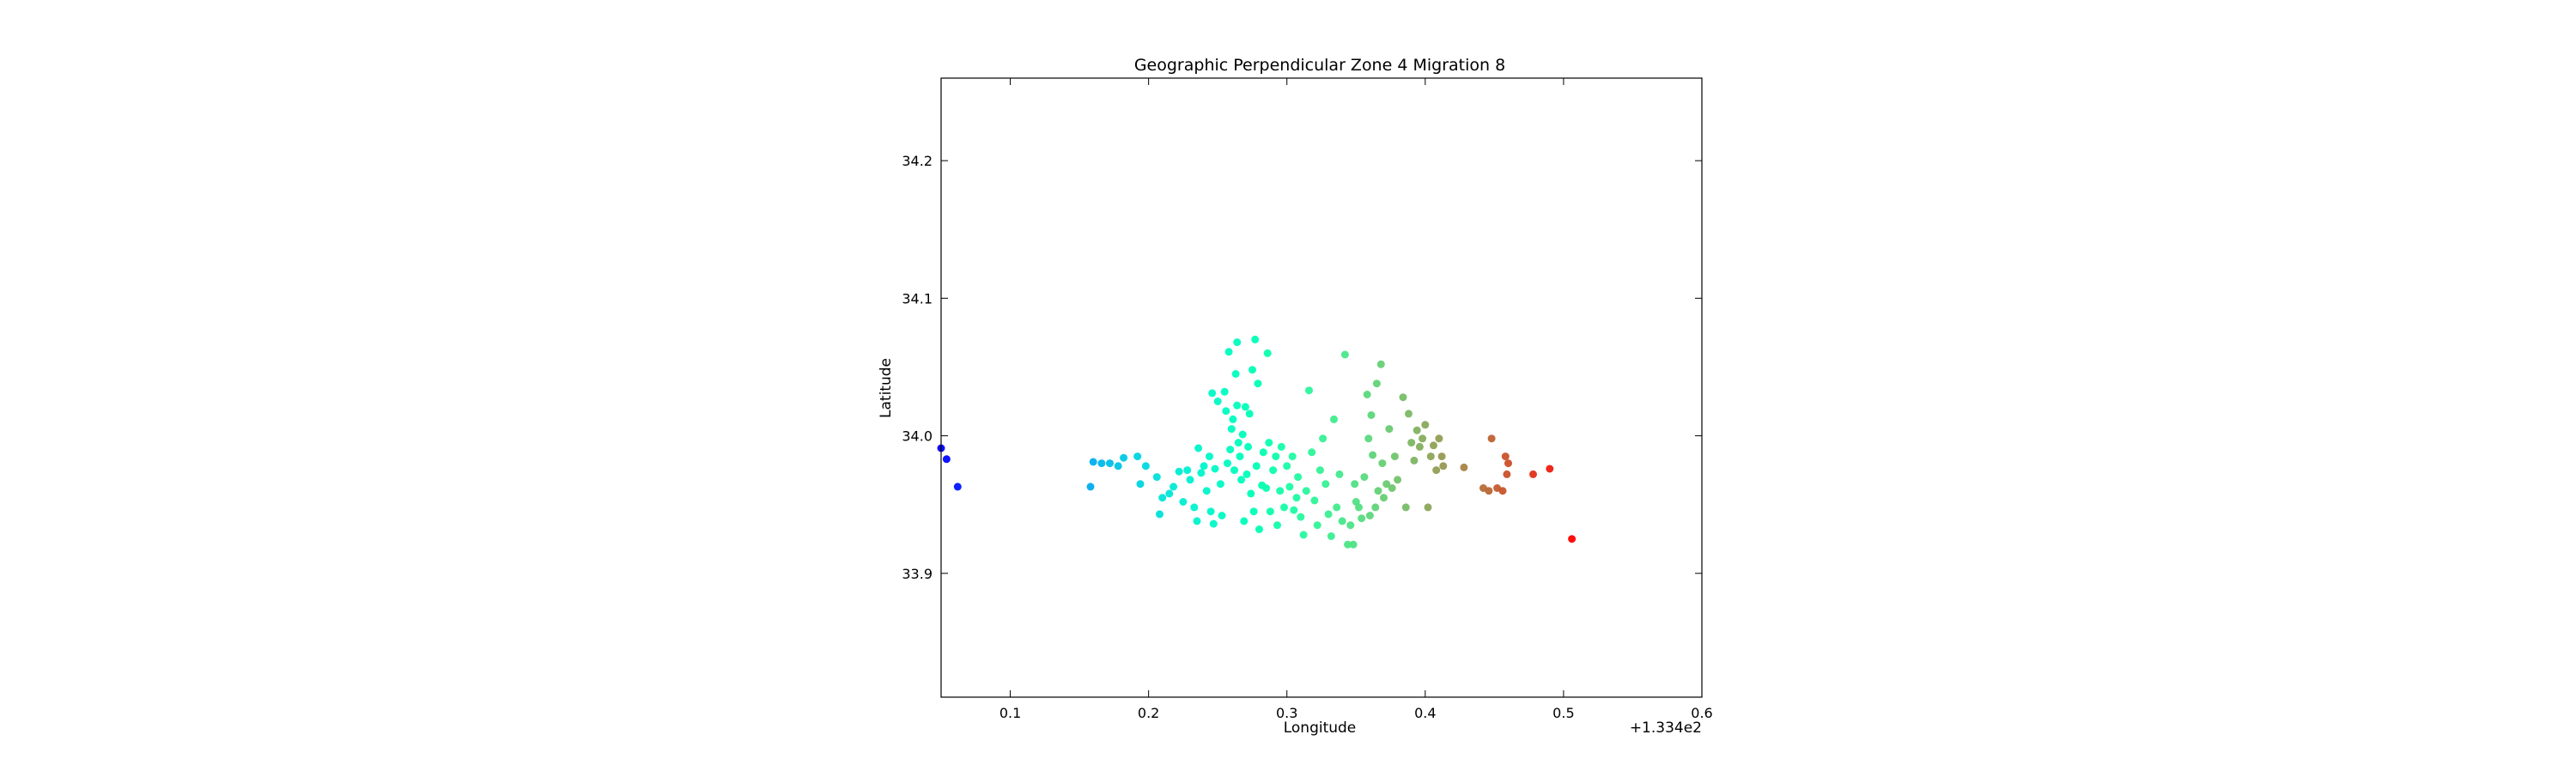 The height and width of the screenshot is (777, 2576). Describe the element at coordinates (1010, 713) in the screenshot. I see `x-tick-label: 0.1` at that location.